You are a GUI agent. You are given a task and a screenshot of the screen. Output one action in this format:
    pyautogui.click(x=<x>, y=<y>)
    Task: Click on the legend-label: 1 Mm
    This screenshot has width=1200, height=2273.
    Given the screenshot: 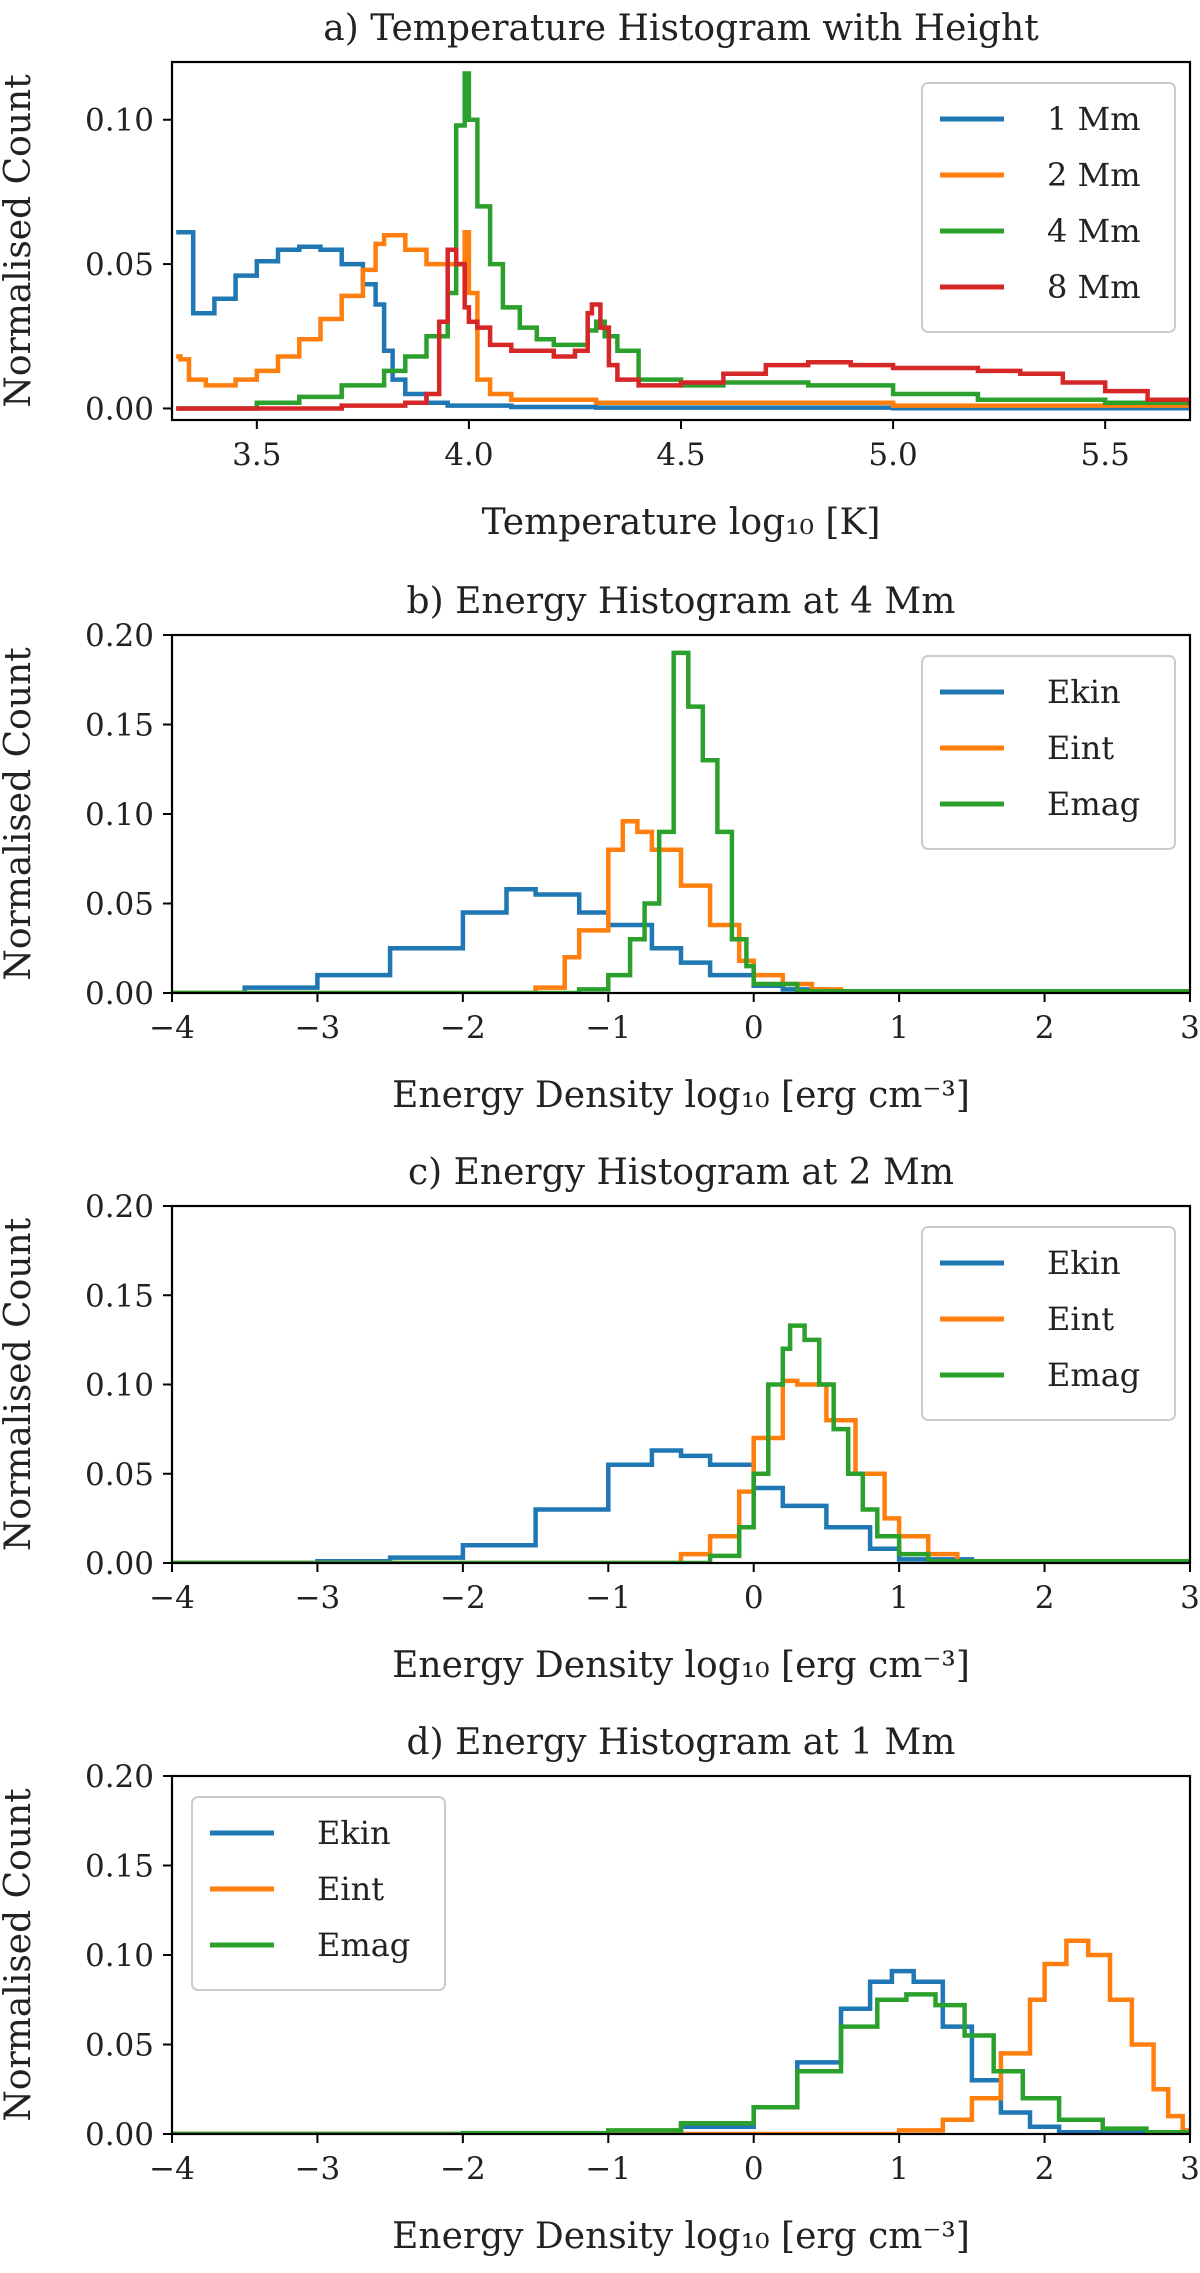 What is the action you would take?
    pyautogui.click(x=1094, y=119)
    